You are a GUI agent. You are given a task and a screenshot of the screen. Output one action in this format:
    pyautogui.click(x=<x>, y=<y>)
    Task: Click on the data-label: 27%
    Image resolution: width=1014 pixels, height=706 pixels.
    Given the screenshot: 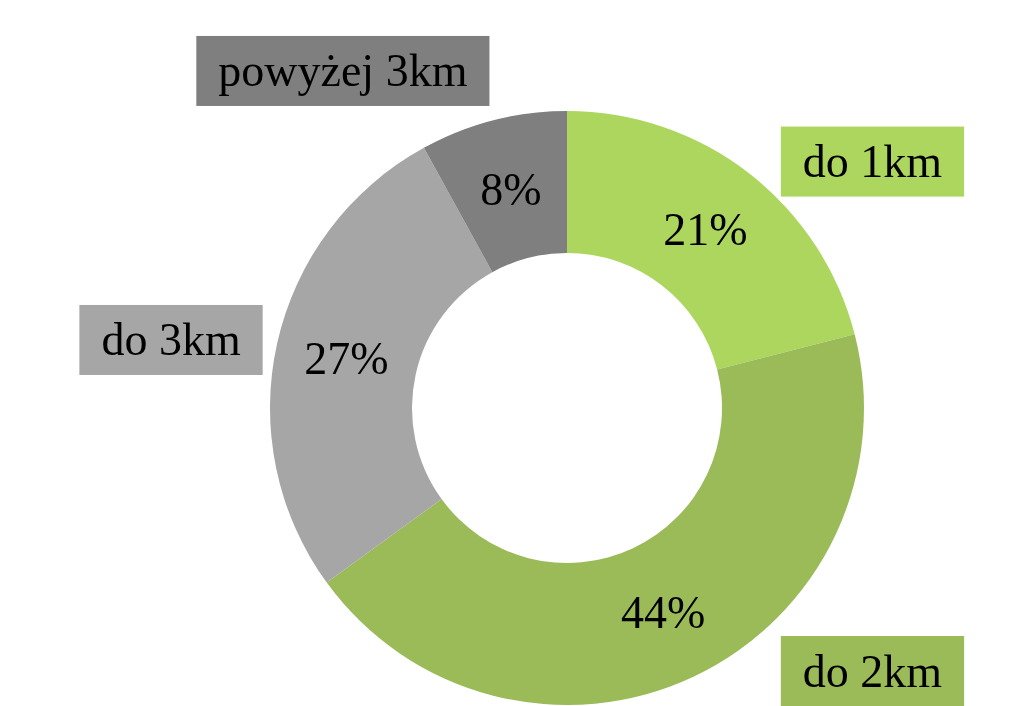 What is the action you would take?
    pyautogui.click(x=346, y=359)
    